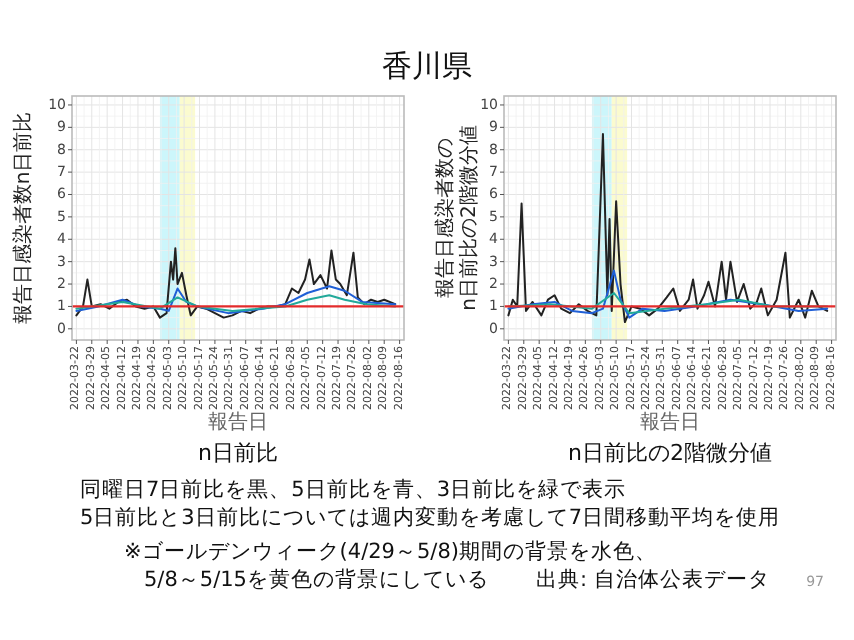  Describe the element at coordinates (353, 489) in the screenshot. I see `text: 同曜日7日前比を黒、5日前比を青、3日前比を緑で表示` at that location.